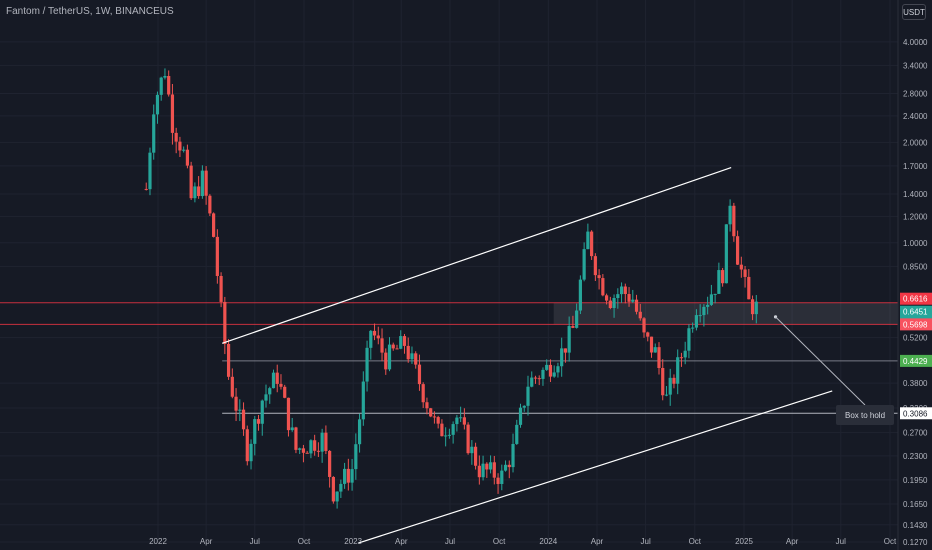 The height and width of the screenshot is (550, 932). What do you see at coordinates (915, 166) in the screenshot?
I see `y-tick-label: 1.7000` at bounding box center [915, 166].